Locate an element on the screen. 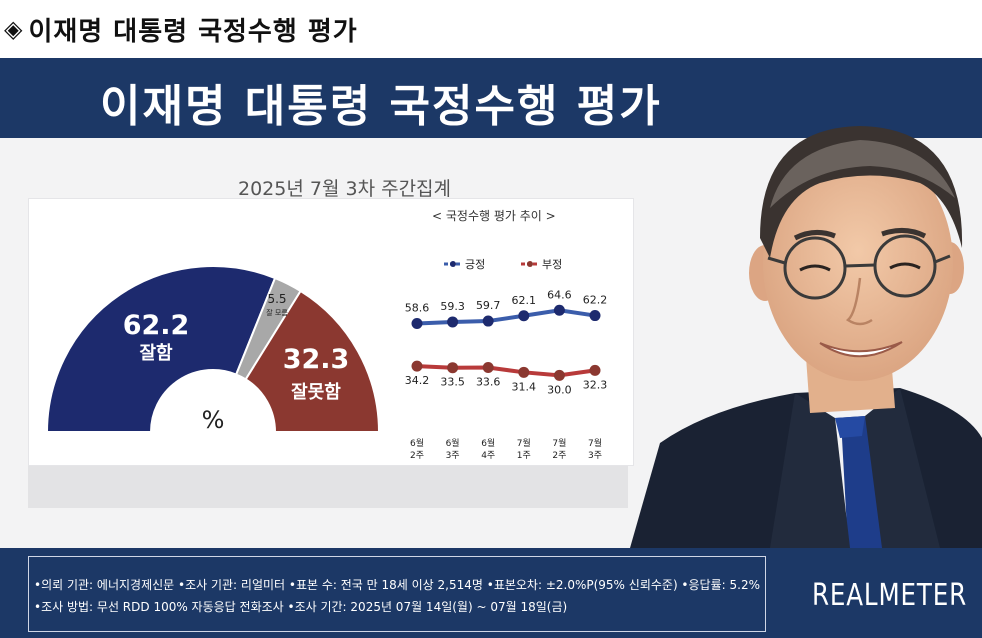  footer-bar is located at coordinates (491, 593).